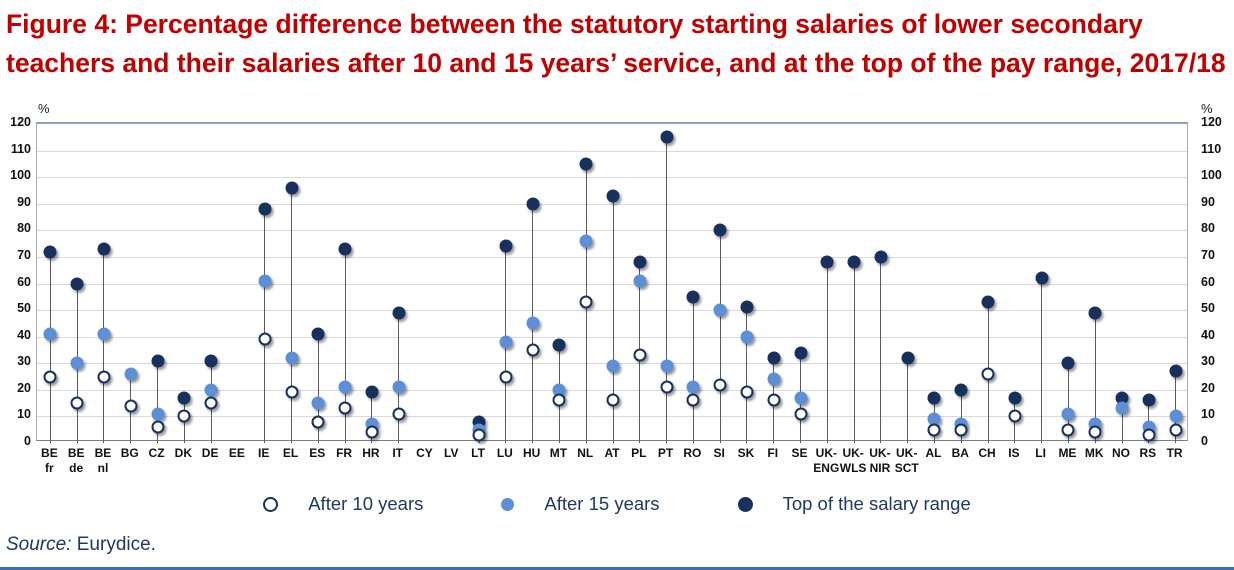 The image size is (1234, 570). Describe the element at coordinates (558, 453) in the screenshot. I see `x-category-label: MT` at that location.